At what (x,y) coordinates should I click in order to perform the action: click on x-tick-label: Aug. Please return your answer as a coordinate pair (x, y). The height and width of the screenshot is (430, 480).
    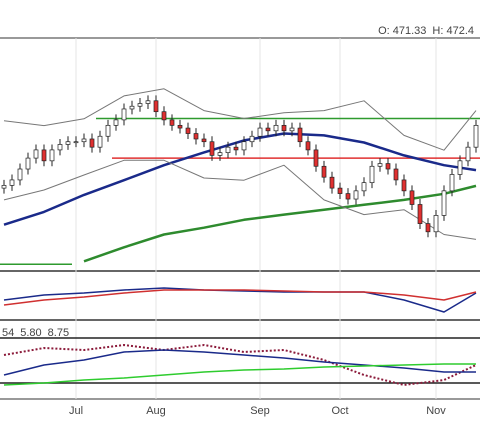
    Looking at the image, I should click on (156, 411).